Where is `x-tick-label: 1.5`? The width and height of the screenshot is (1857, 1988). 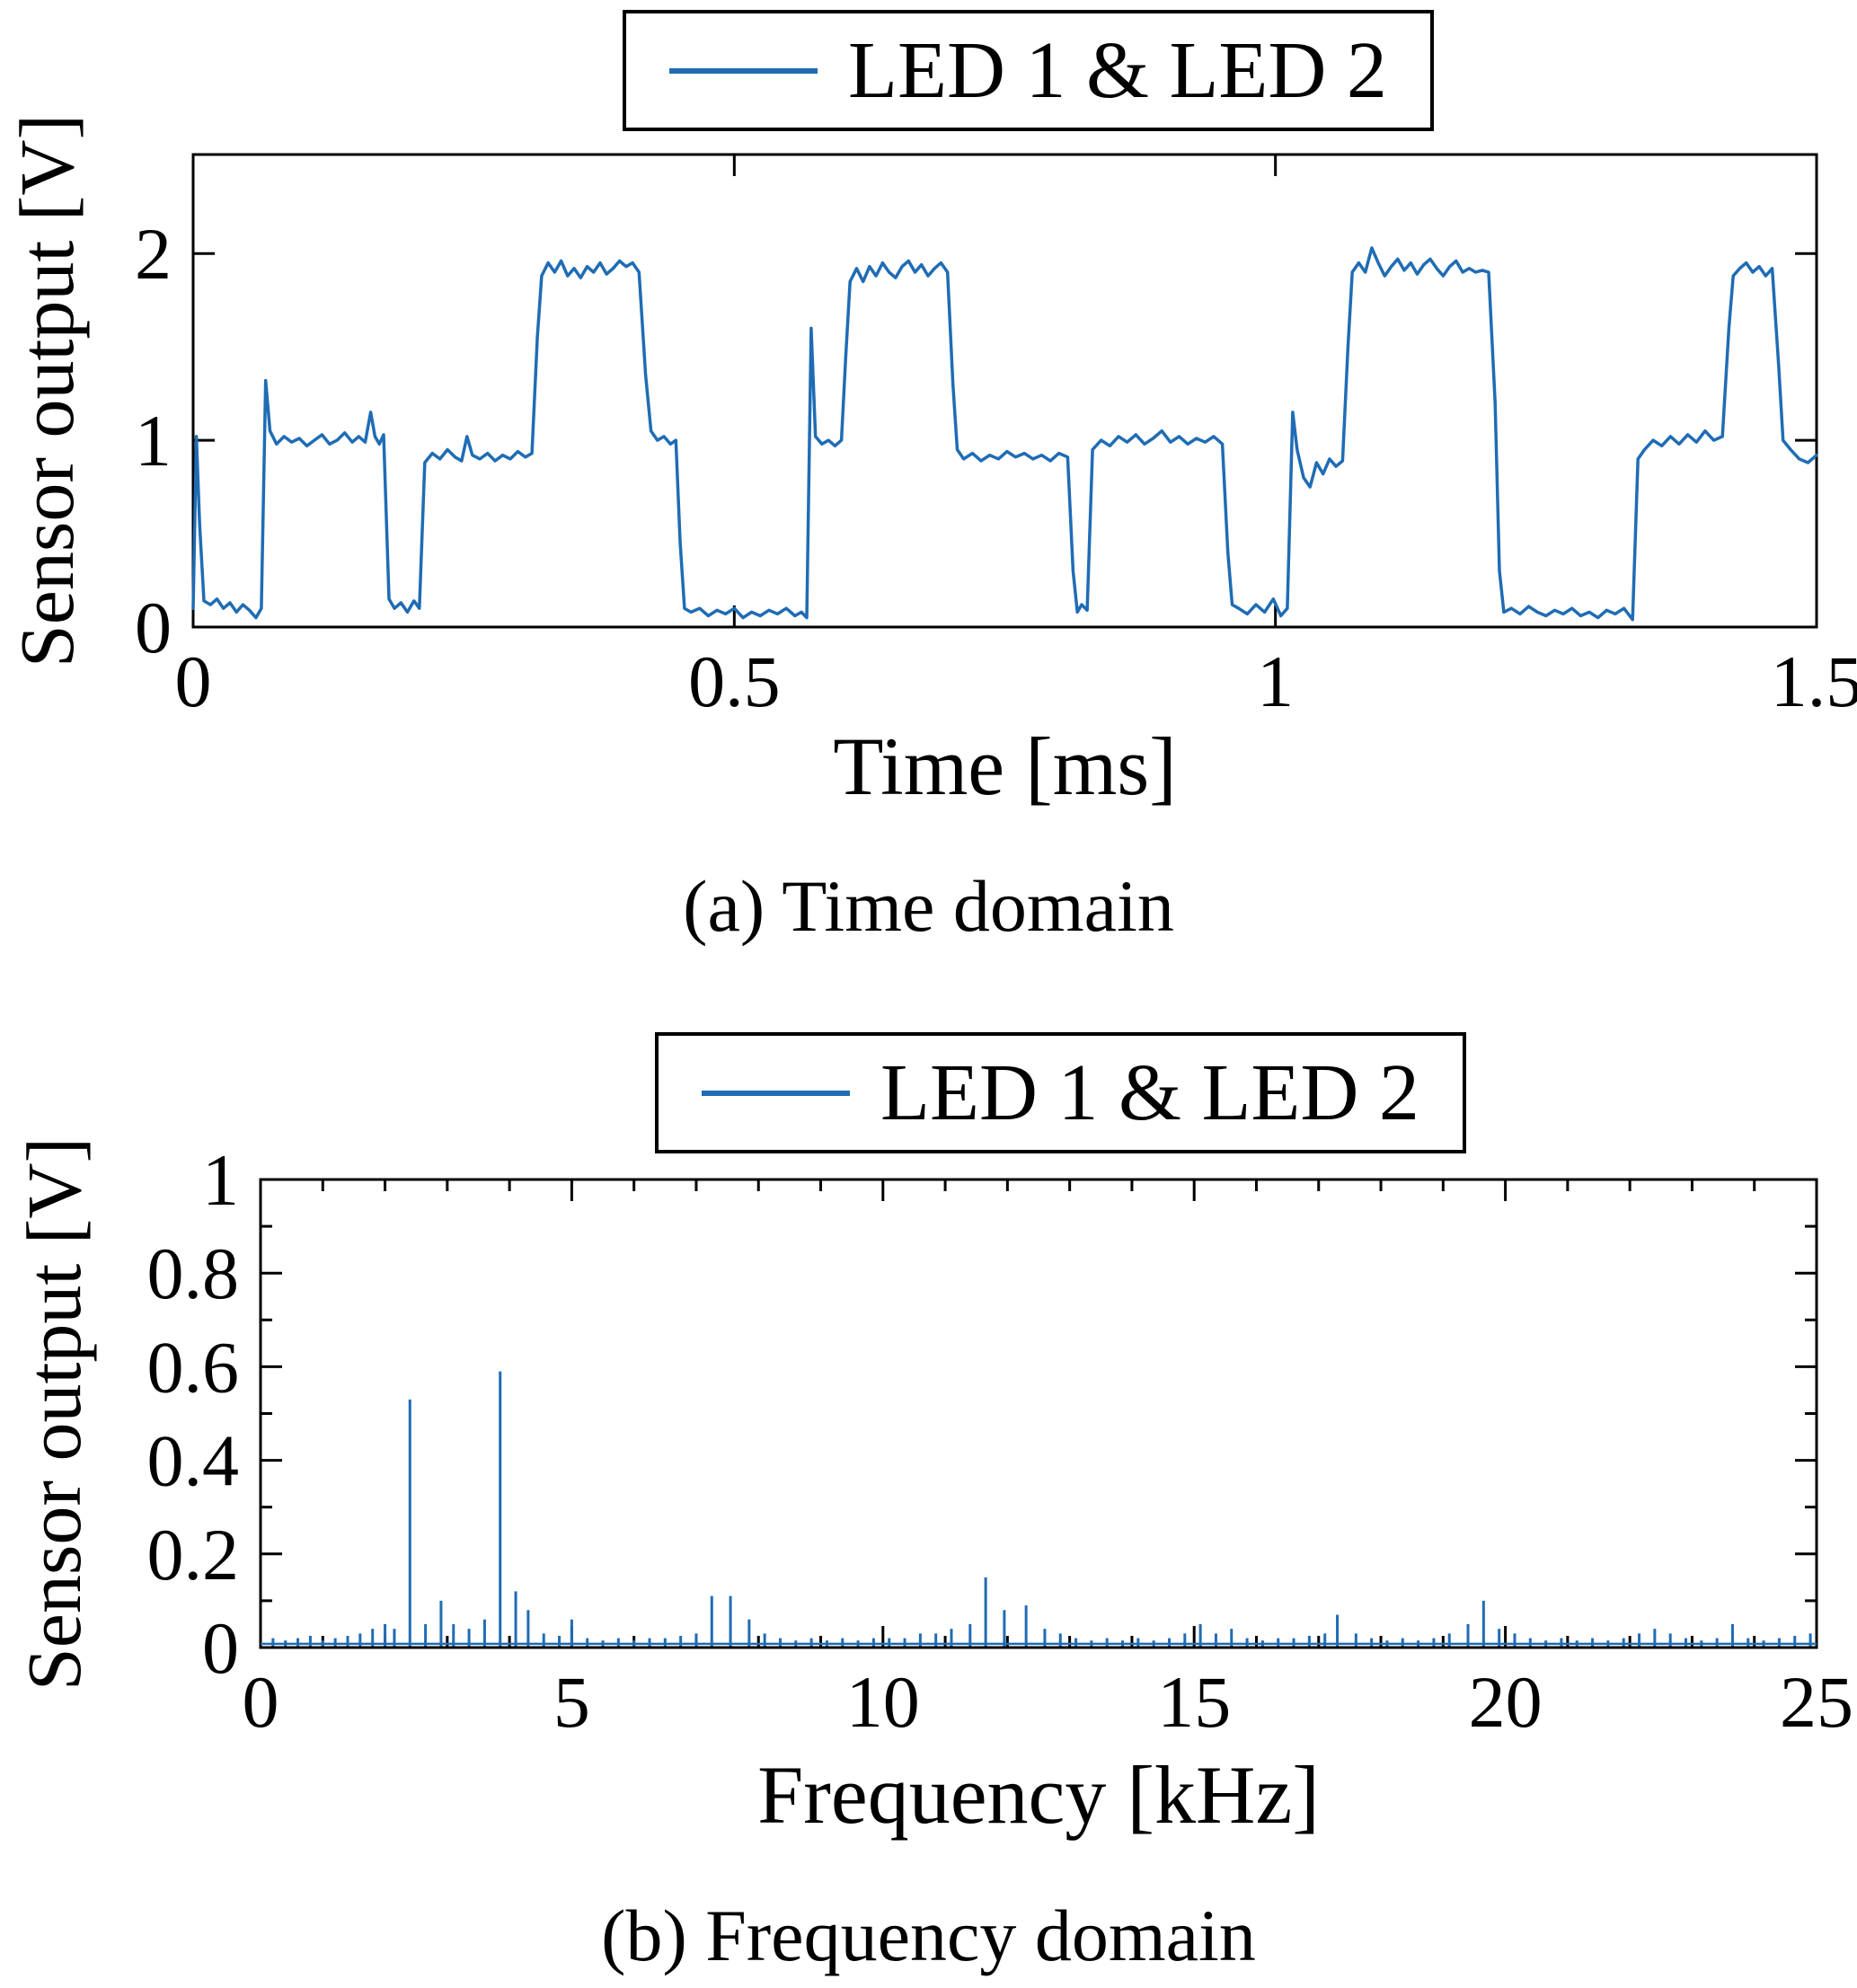
x-tick-label: 1.5 is located at coordinates (1814, 681).